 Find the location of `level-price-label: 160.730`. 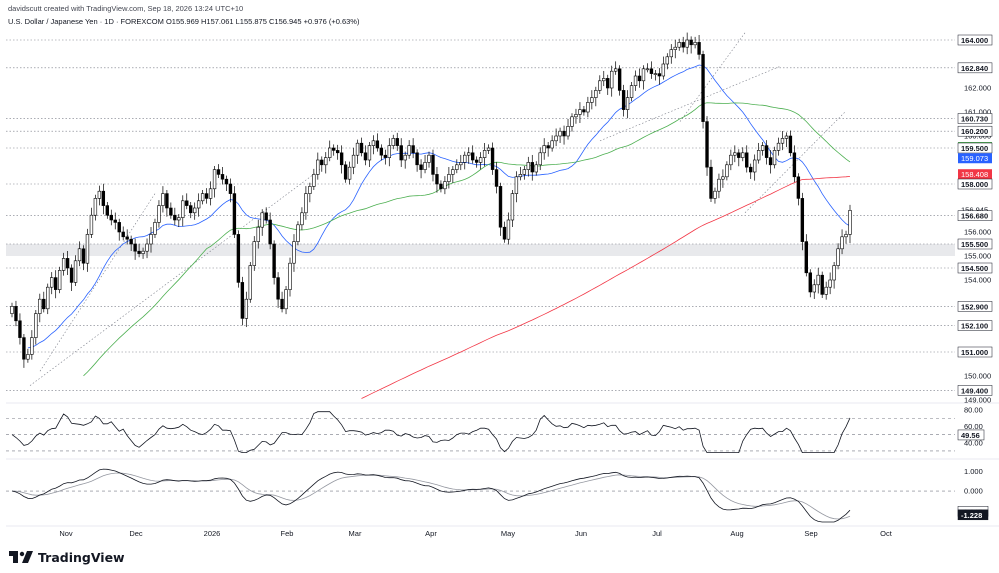

level-price-label: 160.730 is located at coordinates (974, 118).